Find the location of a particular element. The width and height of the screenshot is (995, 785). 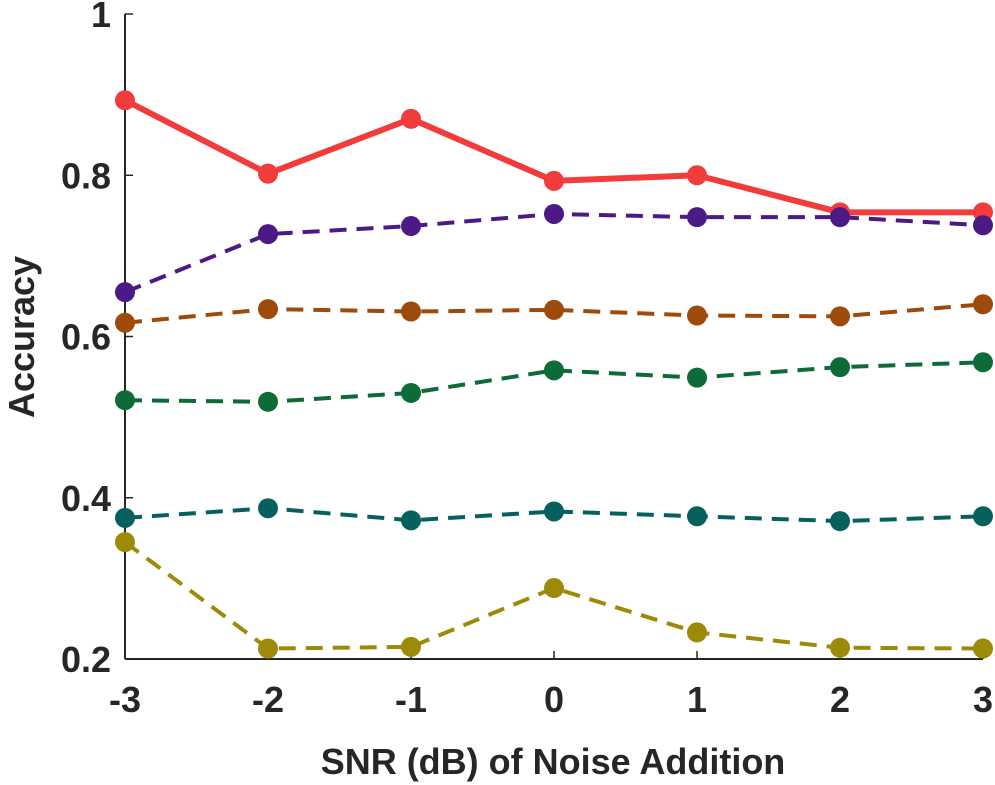

series-orange is located at coordinates (554, 313).